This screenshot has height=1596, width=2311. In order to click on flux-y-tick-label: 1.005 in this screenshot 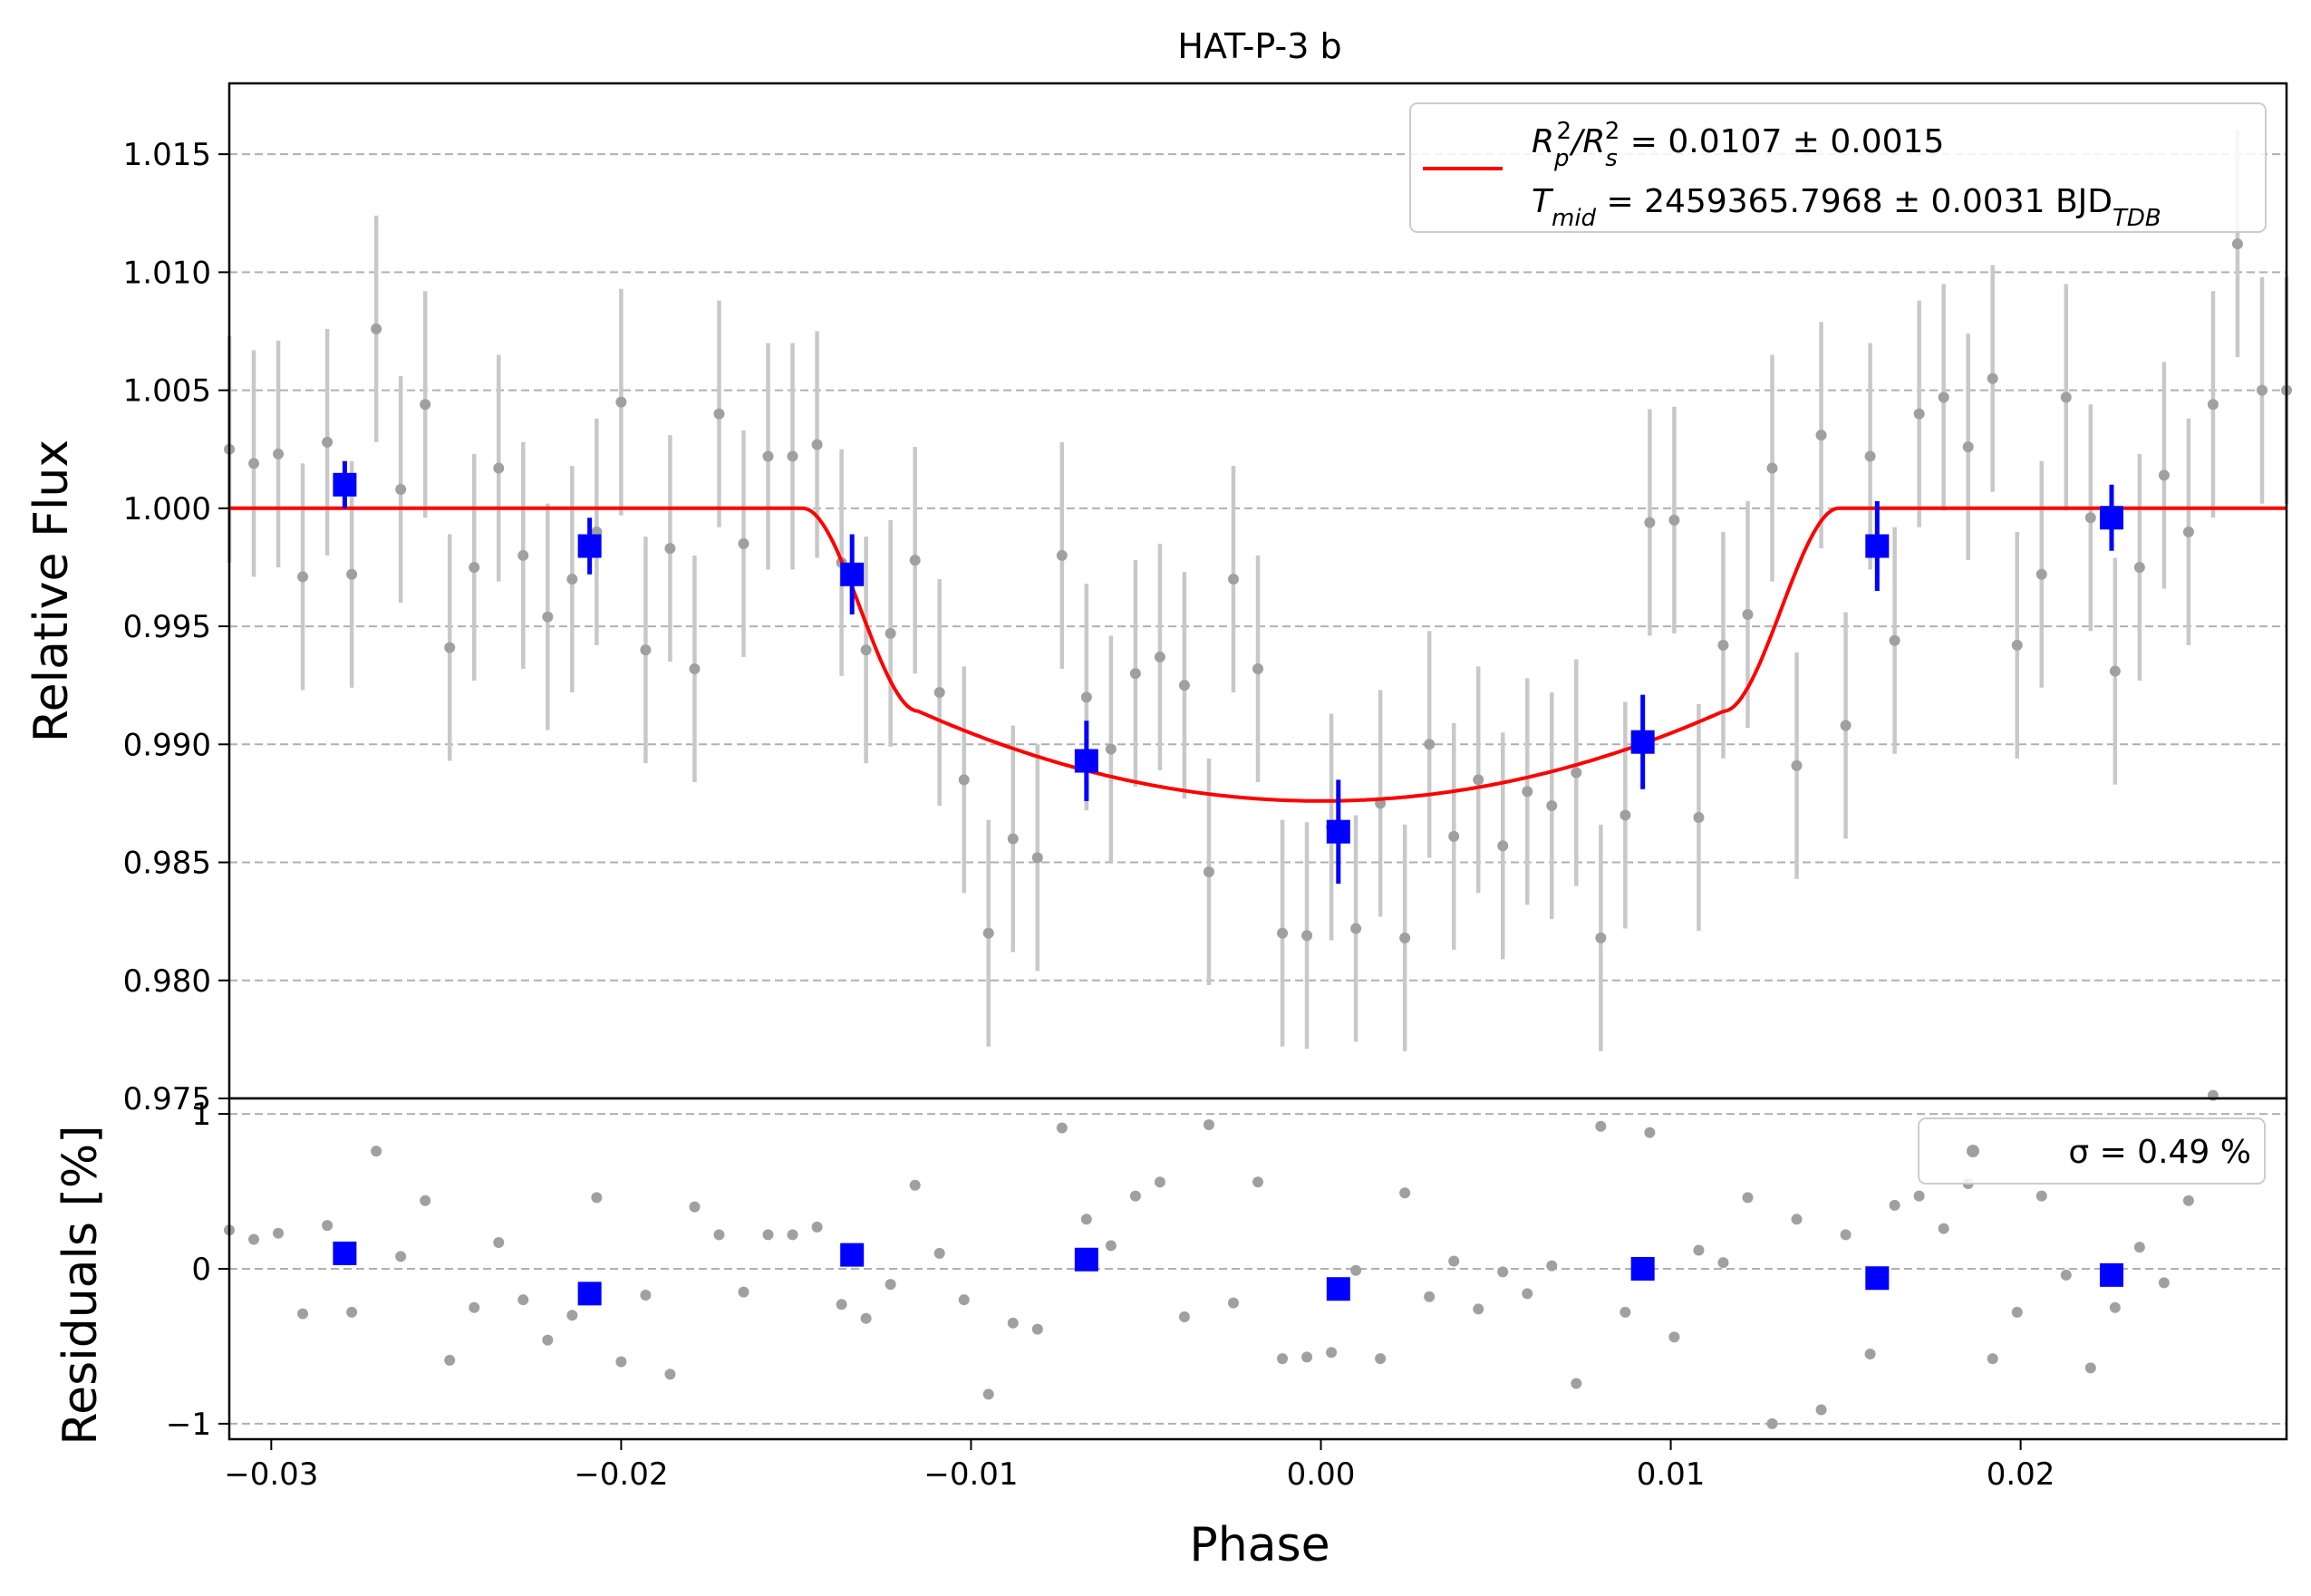, I will do `click(167, 391)`.